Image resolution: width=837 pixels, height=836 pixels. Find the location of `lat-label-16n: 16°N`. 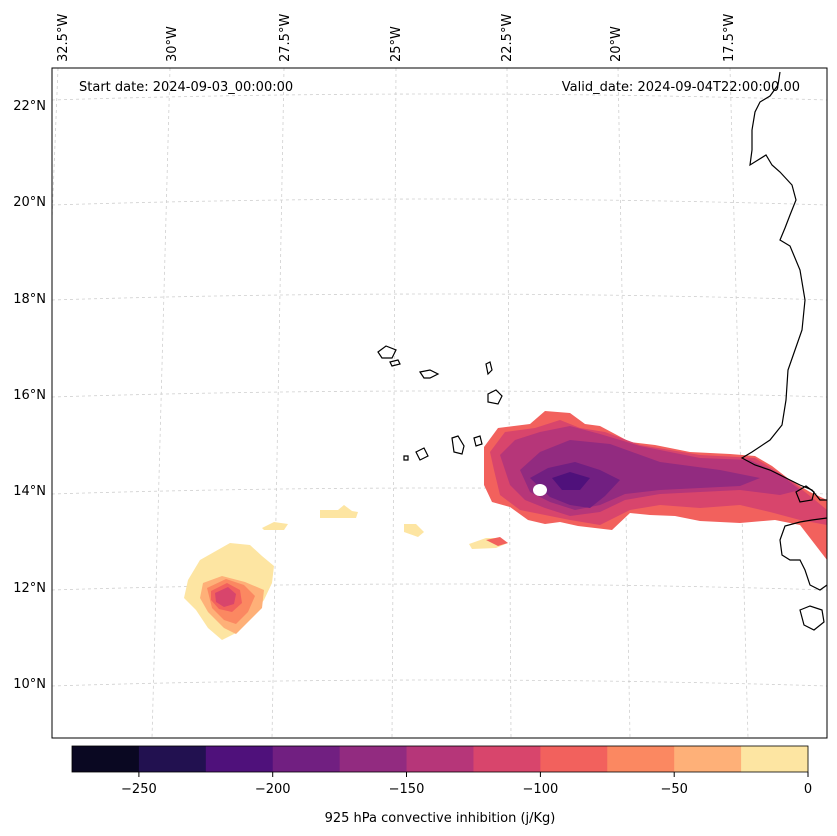

lat-label-16n: 16°N is located at coordinates (29, 395).